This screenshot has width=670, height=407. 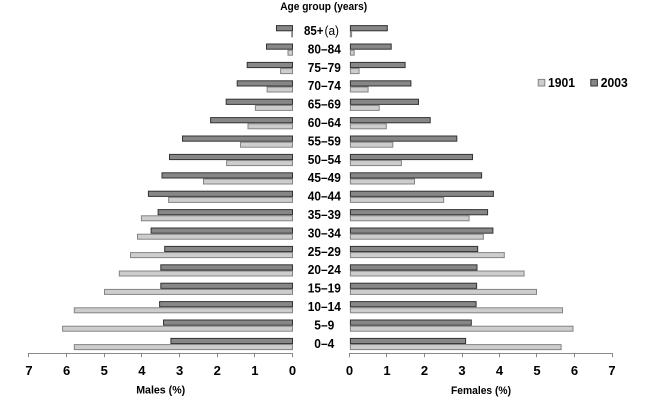 What do you see at coordinates (325, 122) in the screenshot?
I see `svg-text: 60–64` at bounding box center [325, 122].